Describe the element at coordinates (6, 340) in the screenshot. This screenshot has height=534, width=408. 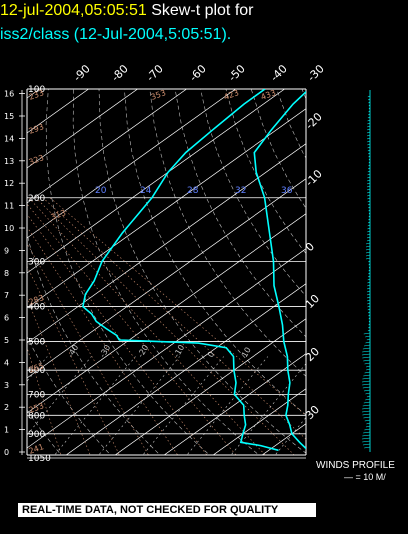
I see `height-tick-label: 5` at that location.